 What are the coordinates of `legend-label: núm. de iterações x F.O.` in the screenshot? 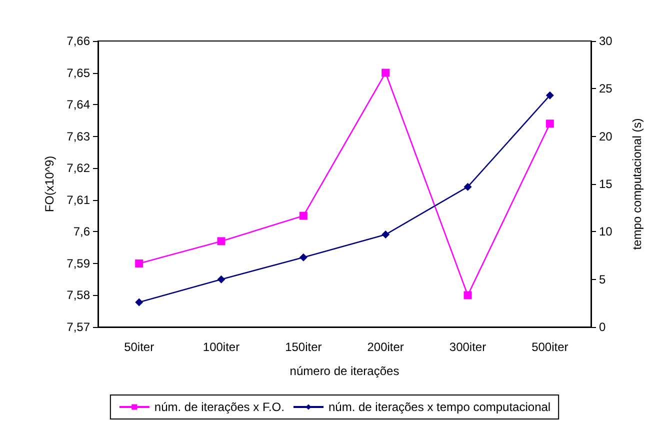 It's located at (219, 407).